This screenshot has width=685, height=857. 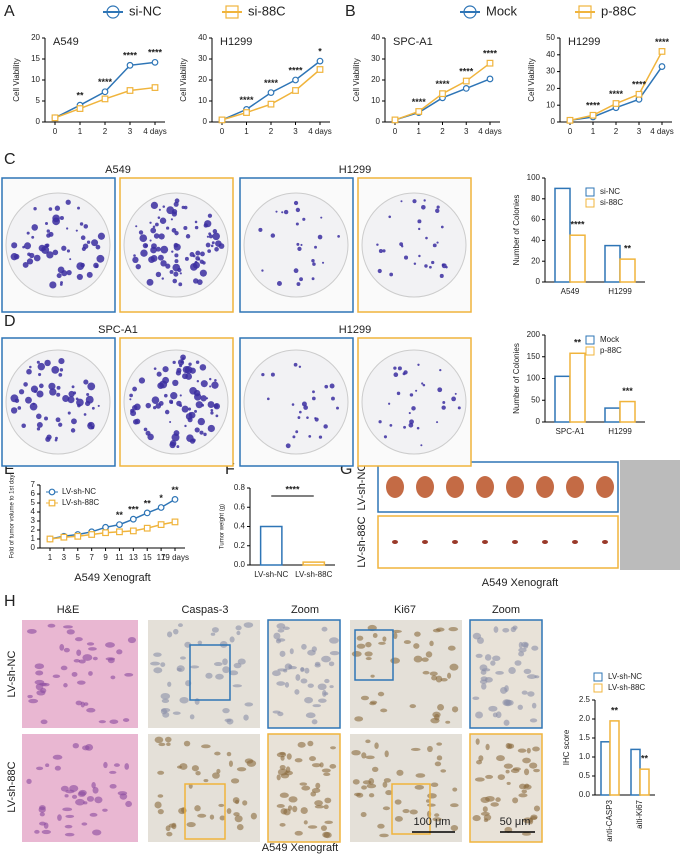 I want to click on image-label: H1299, so click(x=355, y=170).